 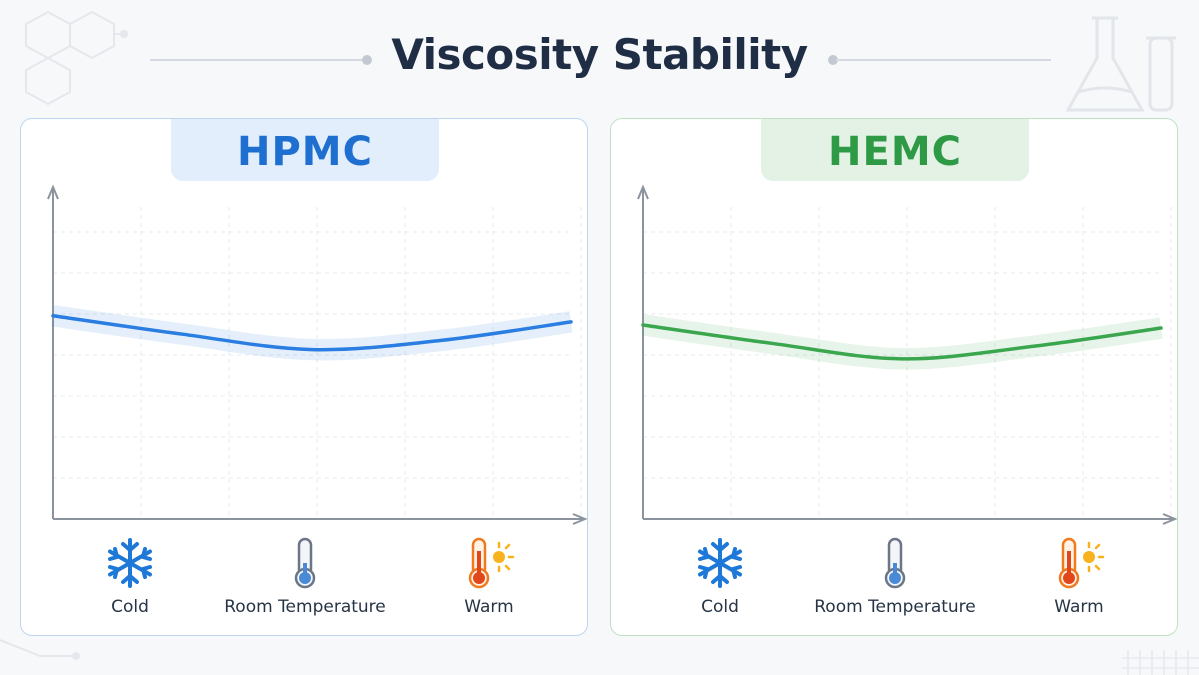 I want to click on title-divider-left, so click(x=257, y=60).